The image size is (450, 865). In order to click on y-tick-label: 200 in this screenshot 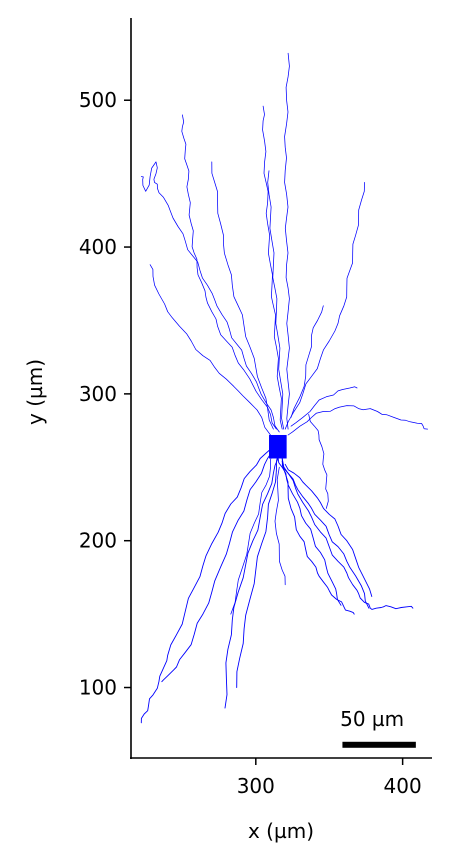, I will do `click(98, 541)`.